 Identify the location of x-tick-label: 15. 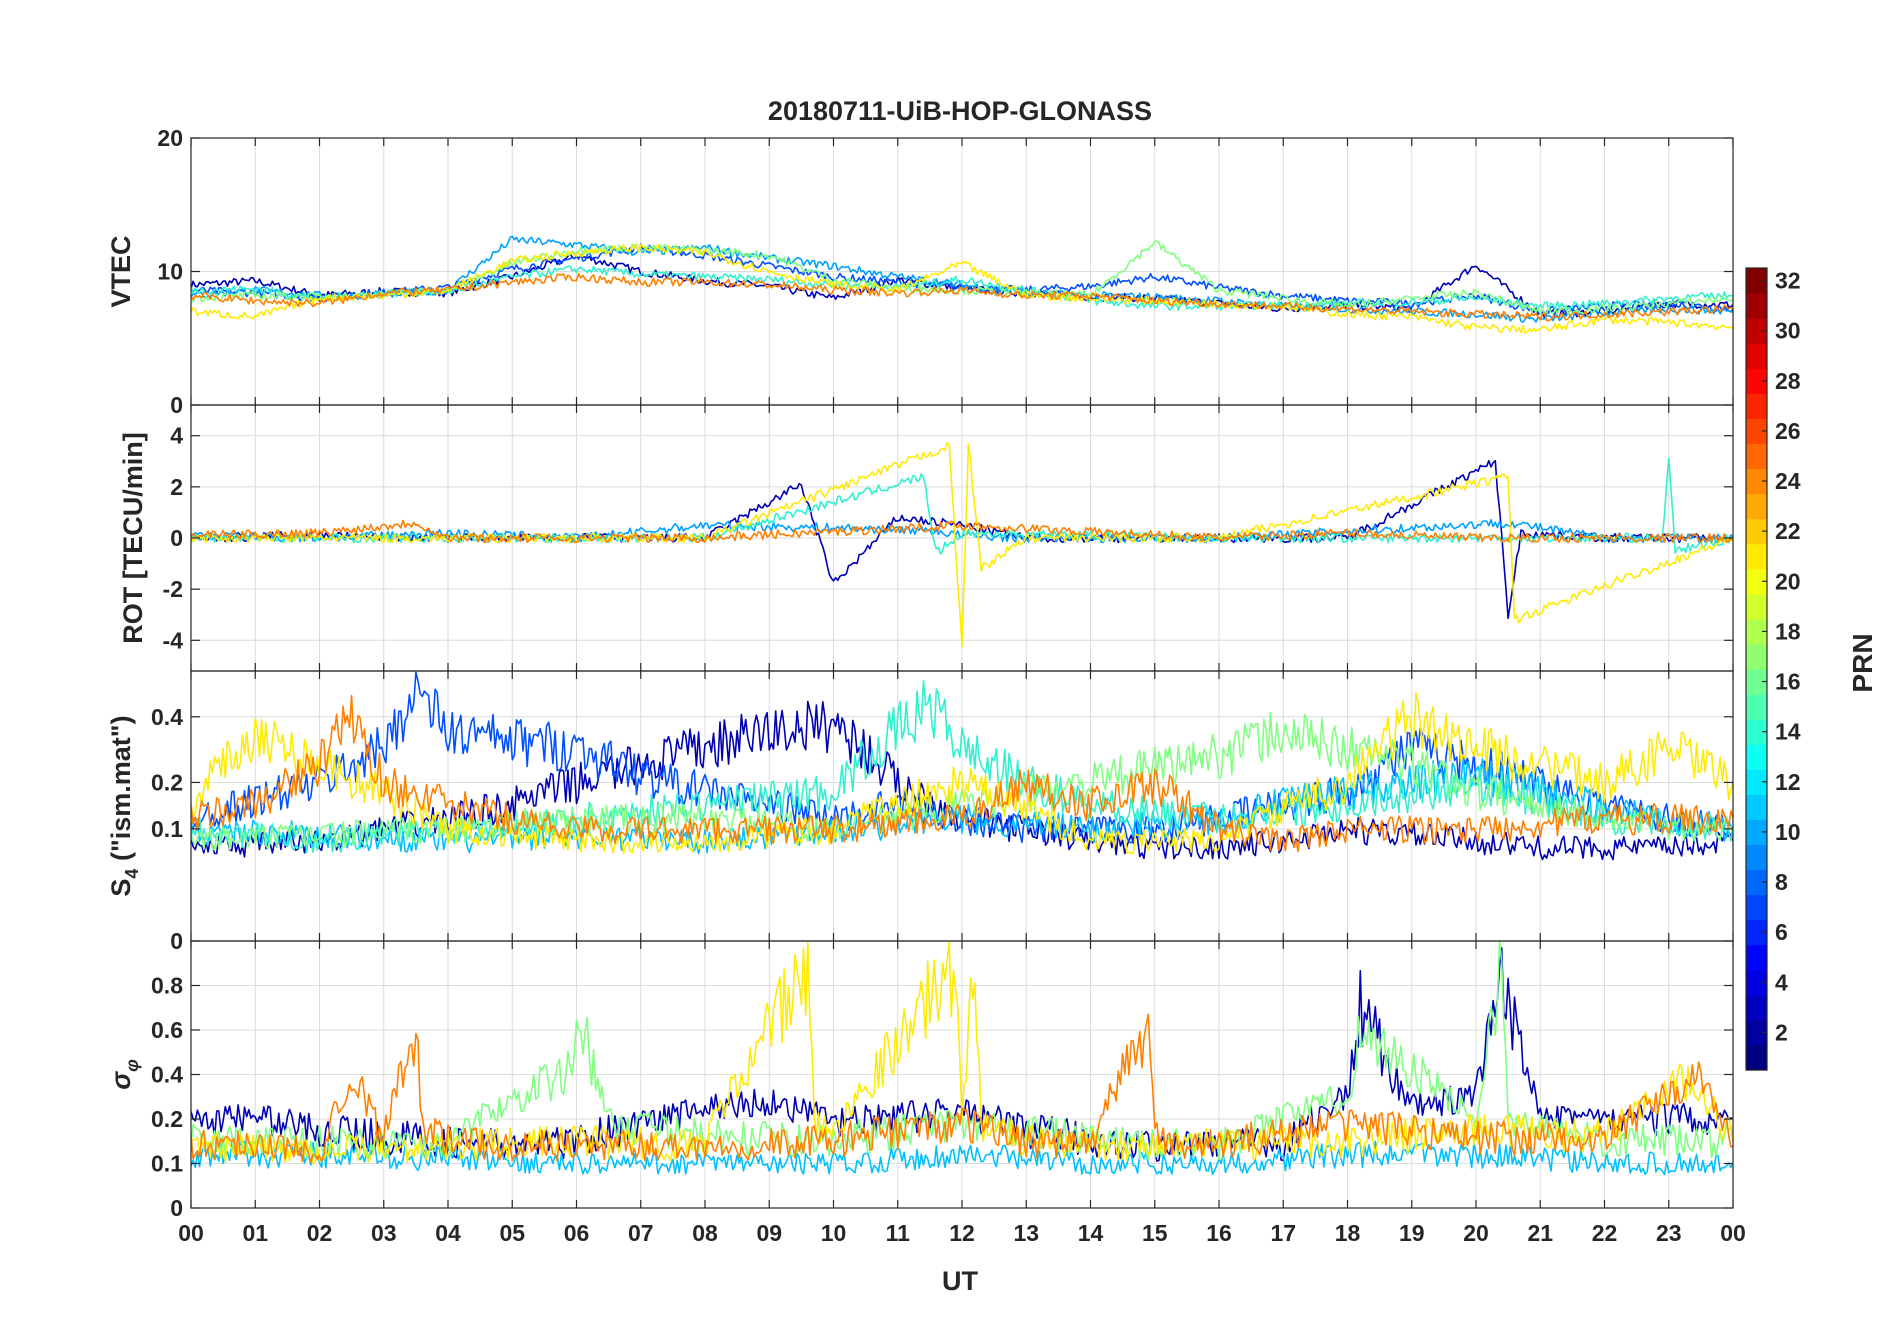
(1155, 1233).